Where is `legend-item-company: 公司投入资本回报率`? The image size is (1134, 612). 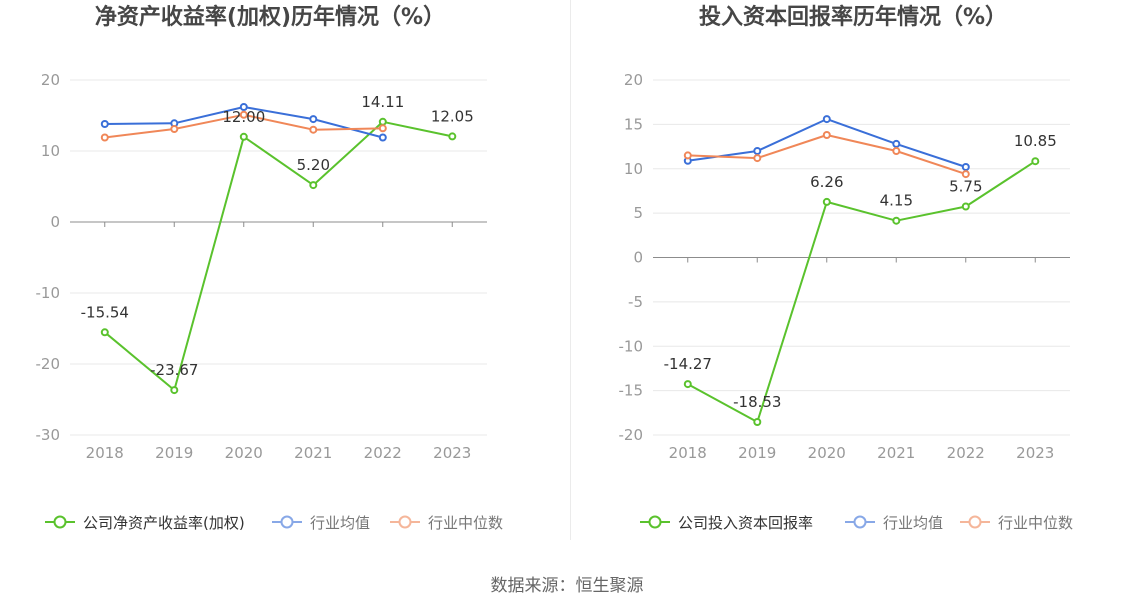 legend-item-company: 公司投入资本回报率 is located at coordinates (726, 522).